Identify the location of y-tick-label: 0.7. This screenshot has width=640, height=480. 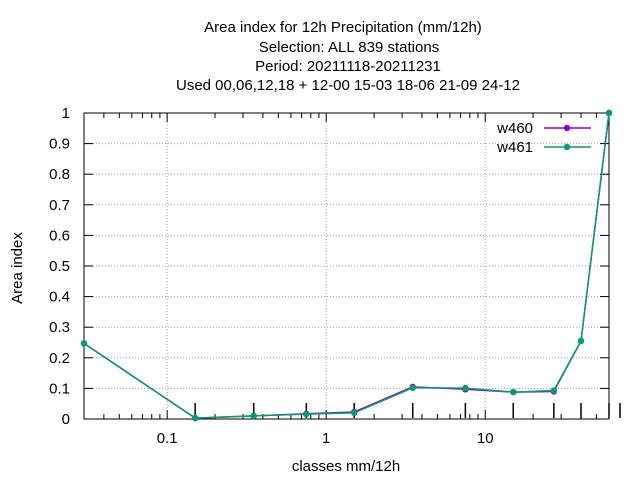
(59, 205).